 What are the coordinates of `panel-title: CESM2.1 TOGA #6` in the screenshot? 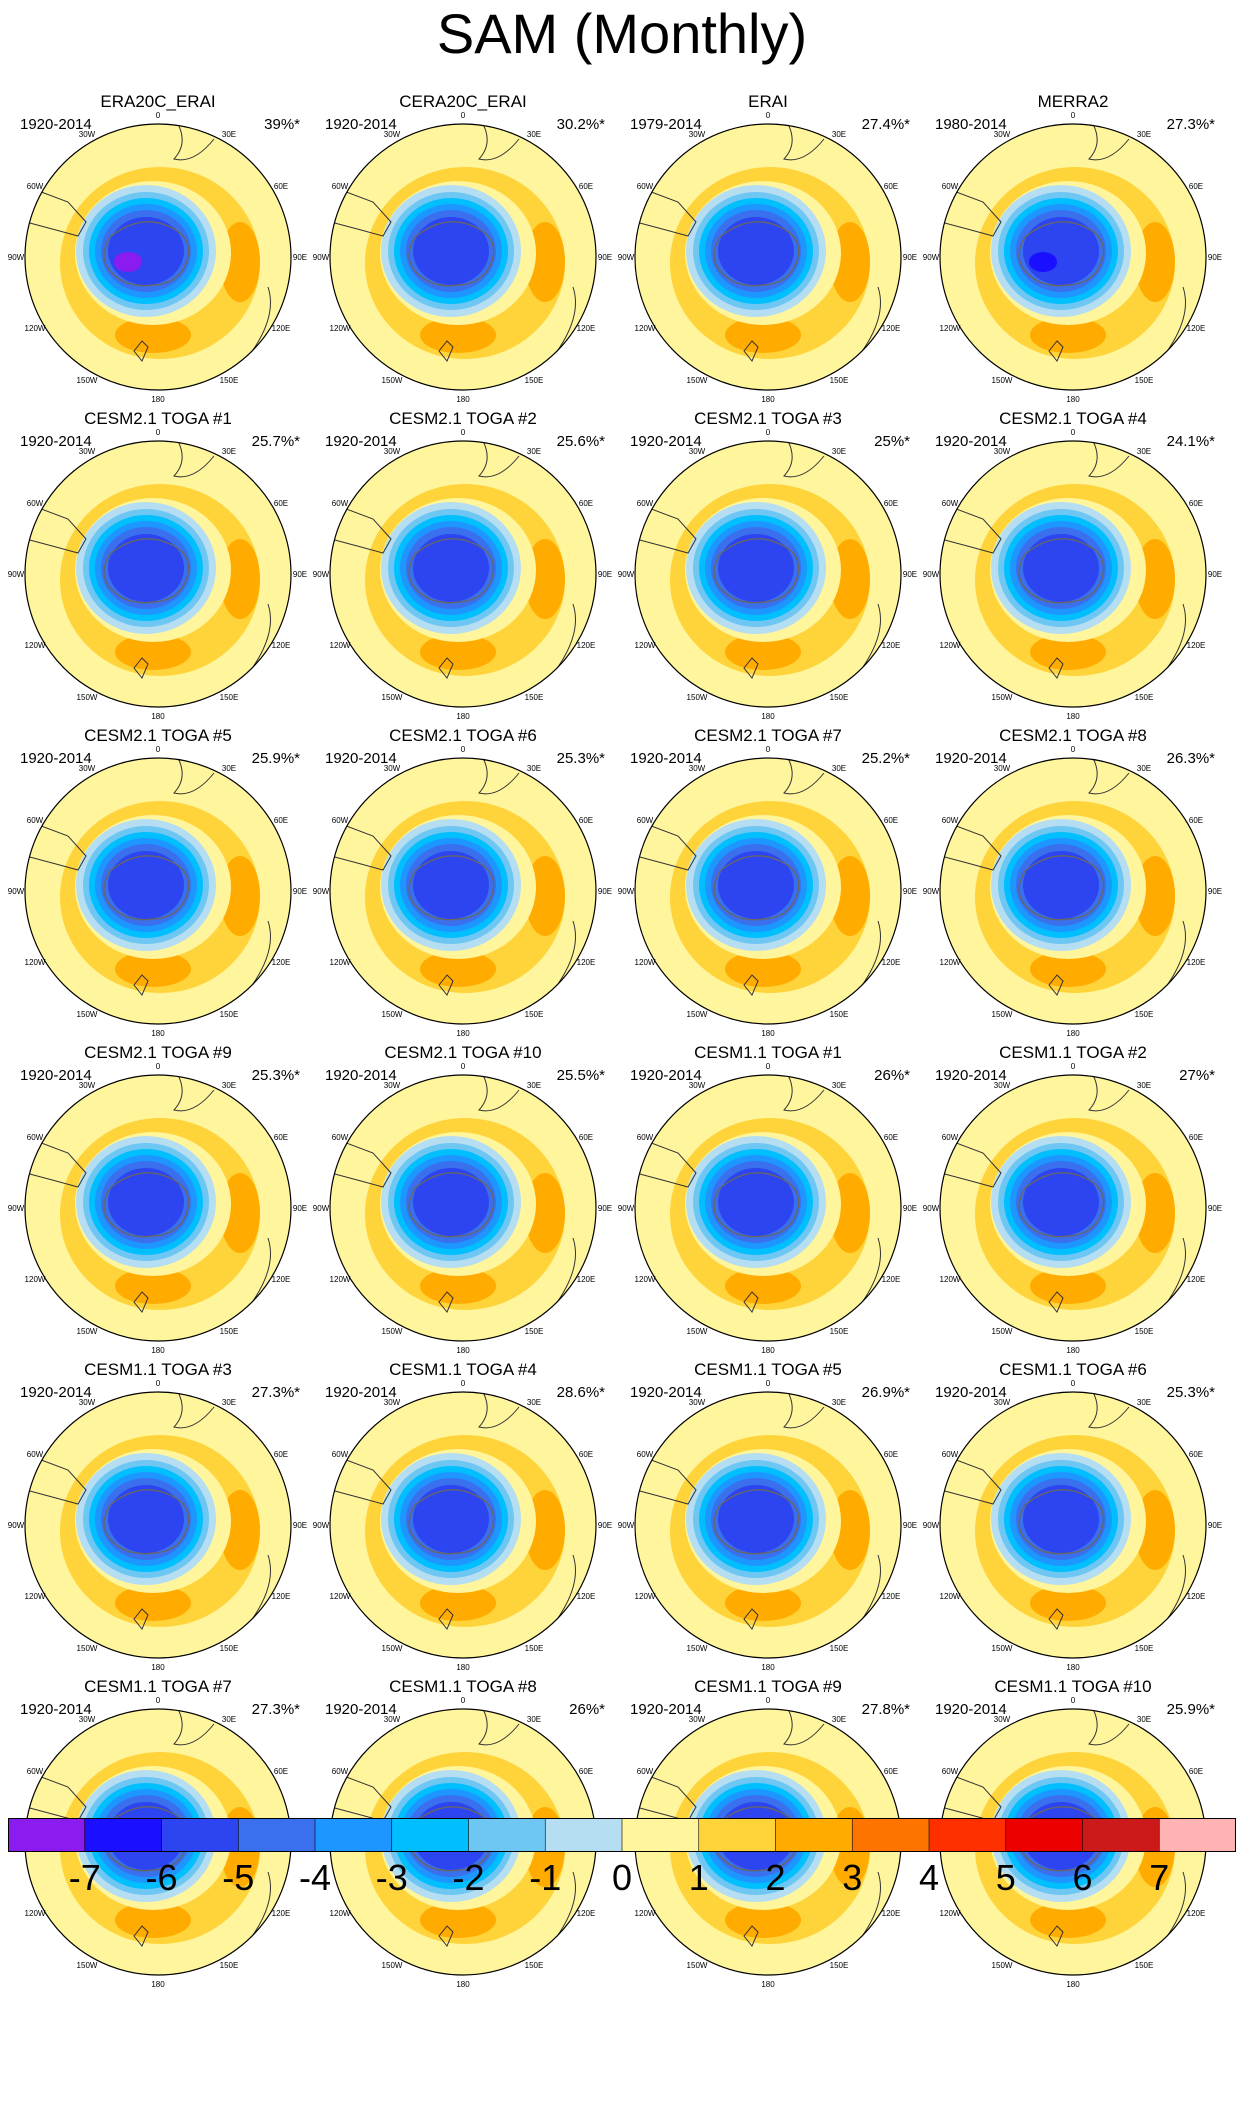 It's located at (463, 735).